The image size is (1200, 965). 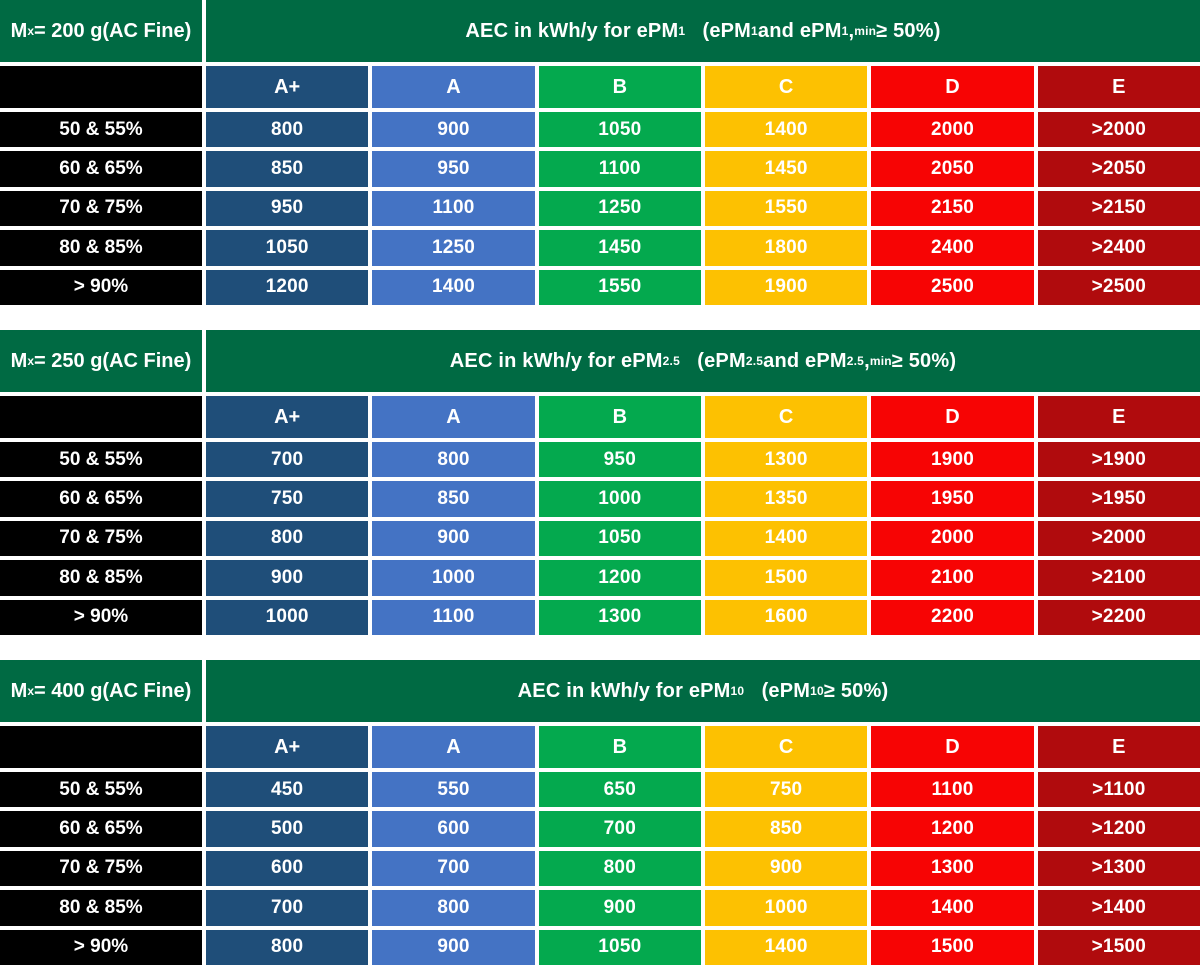 What do you see at coordinates (68, 360) in the screenshot?
I see `text-segment: = 250 g` at bounding box center [68, 360].